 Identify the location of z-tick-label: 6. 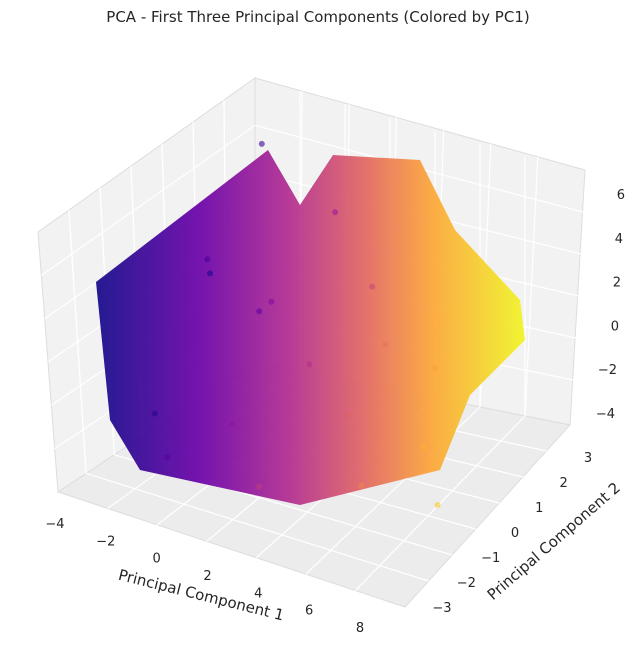
(621, 195).